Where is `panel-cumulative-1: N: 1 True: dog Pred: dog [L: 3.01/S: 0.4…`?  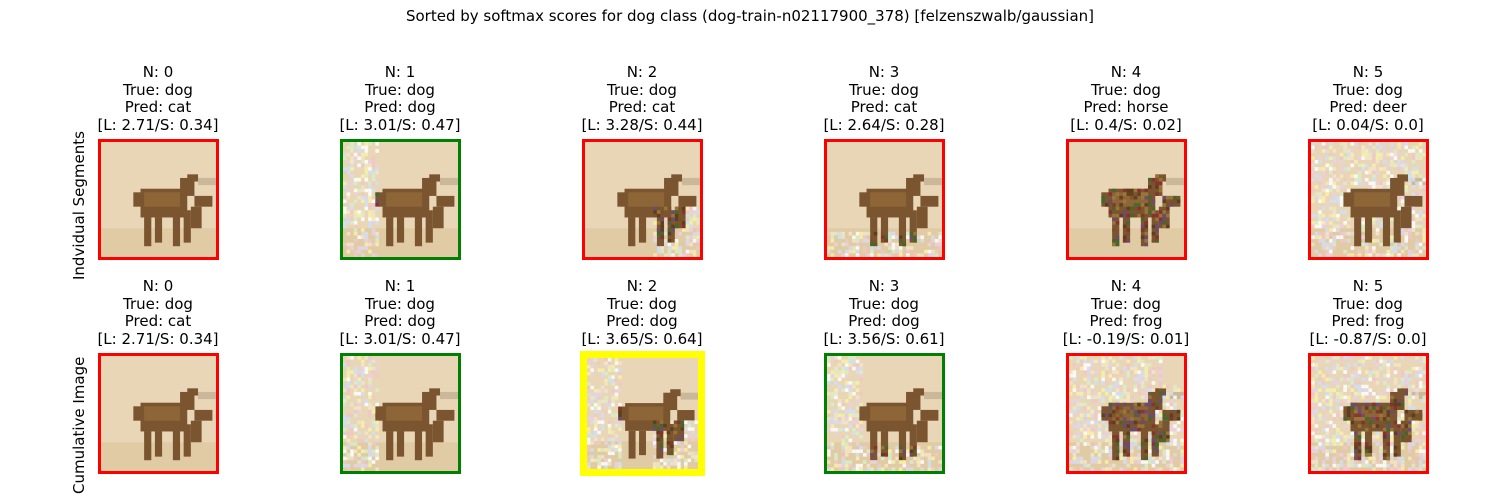
panel-cumulative-1: N: 1 True: dog Pred: dog [L: 3.01/S: 0.4… is located at coordinates (400, 312).